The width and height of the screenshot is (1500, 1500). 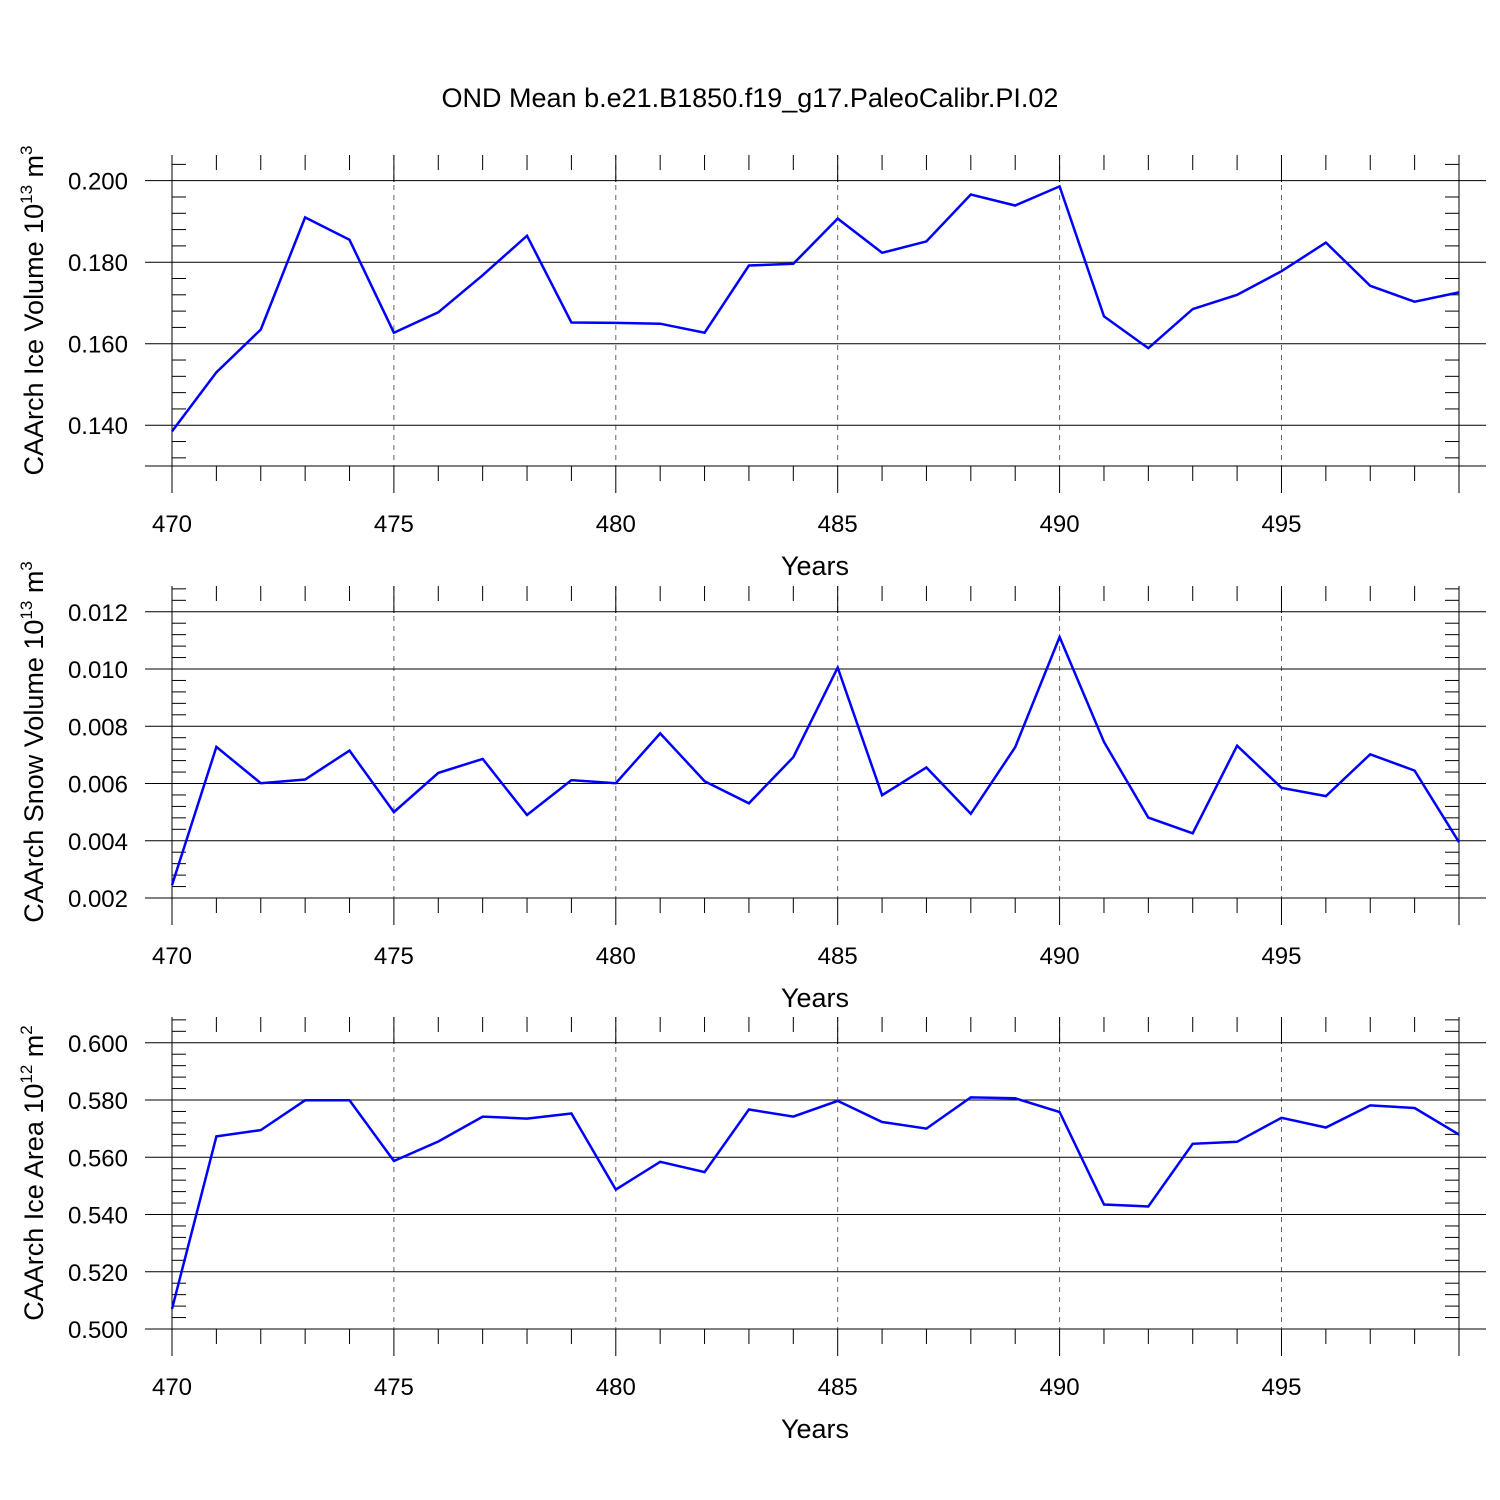 I want to click on y-tick-label: 0.140, so click(x=98, y=426).